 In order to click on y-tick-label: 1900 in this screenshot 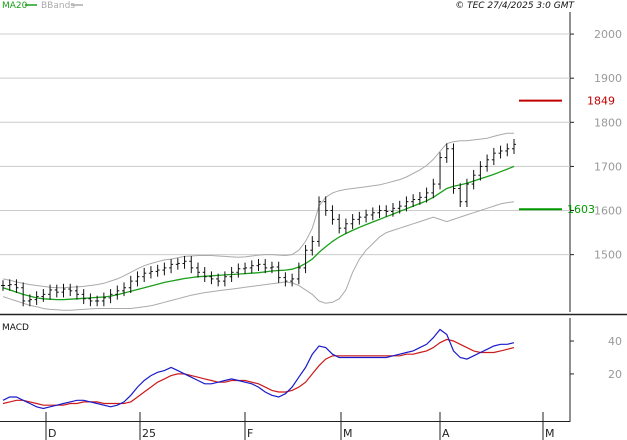, I will do `click(608, 78)`.